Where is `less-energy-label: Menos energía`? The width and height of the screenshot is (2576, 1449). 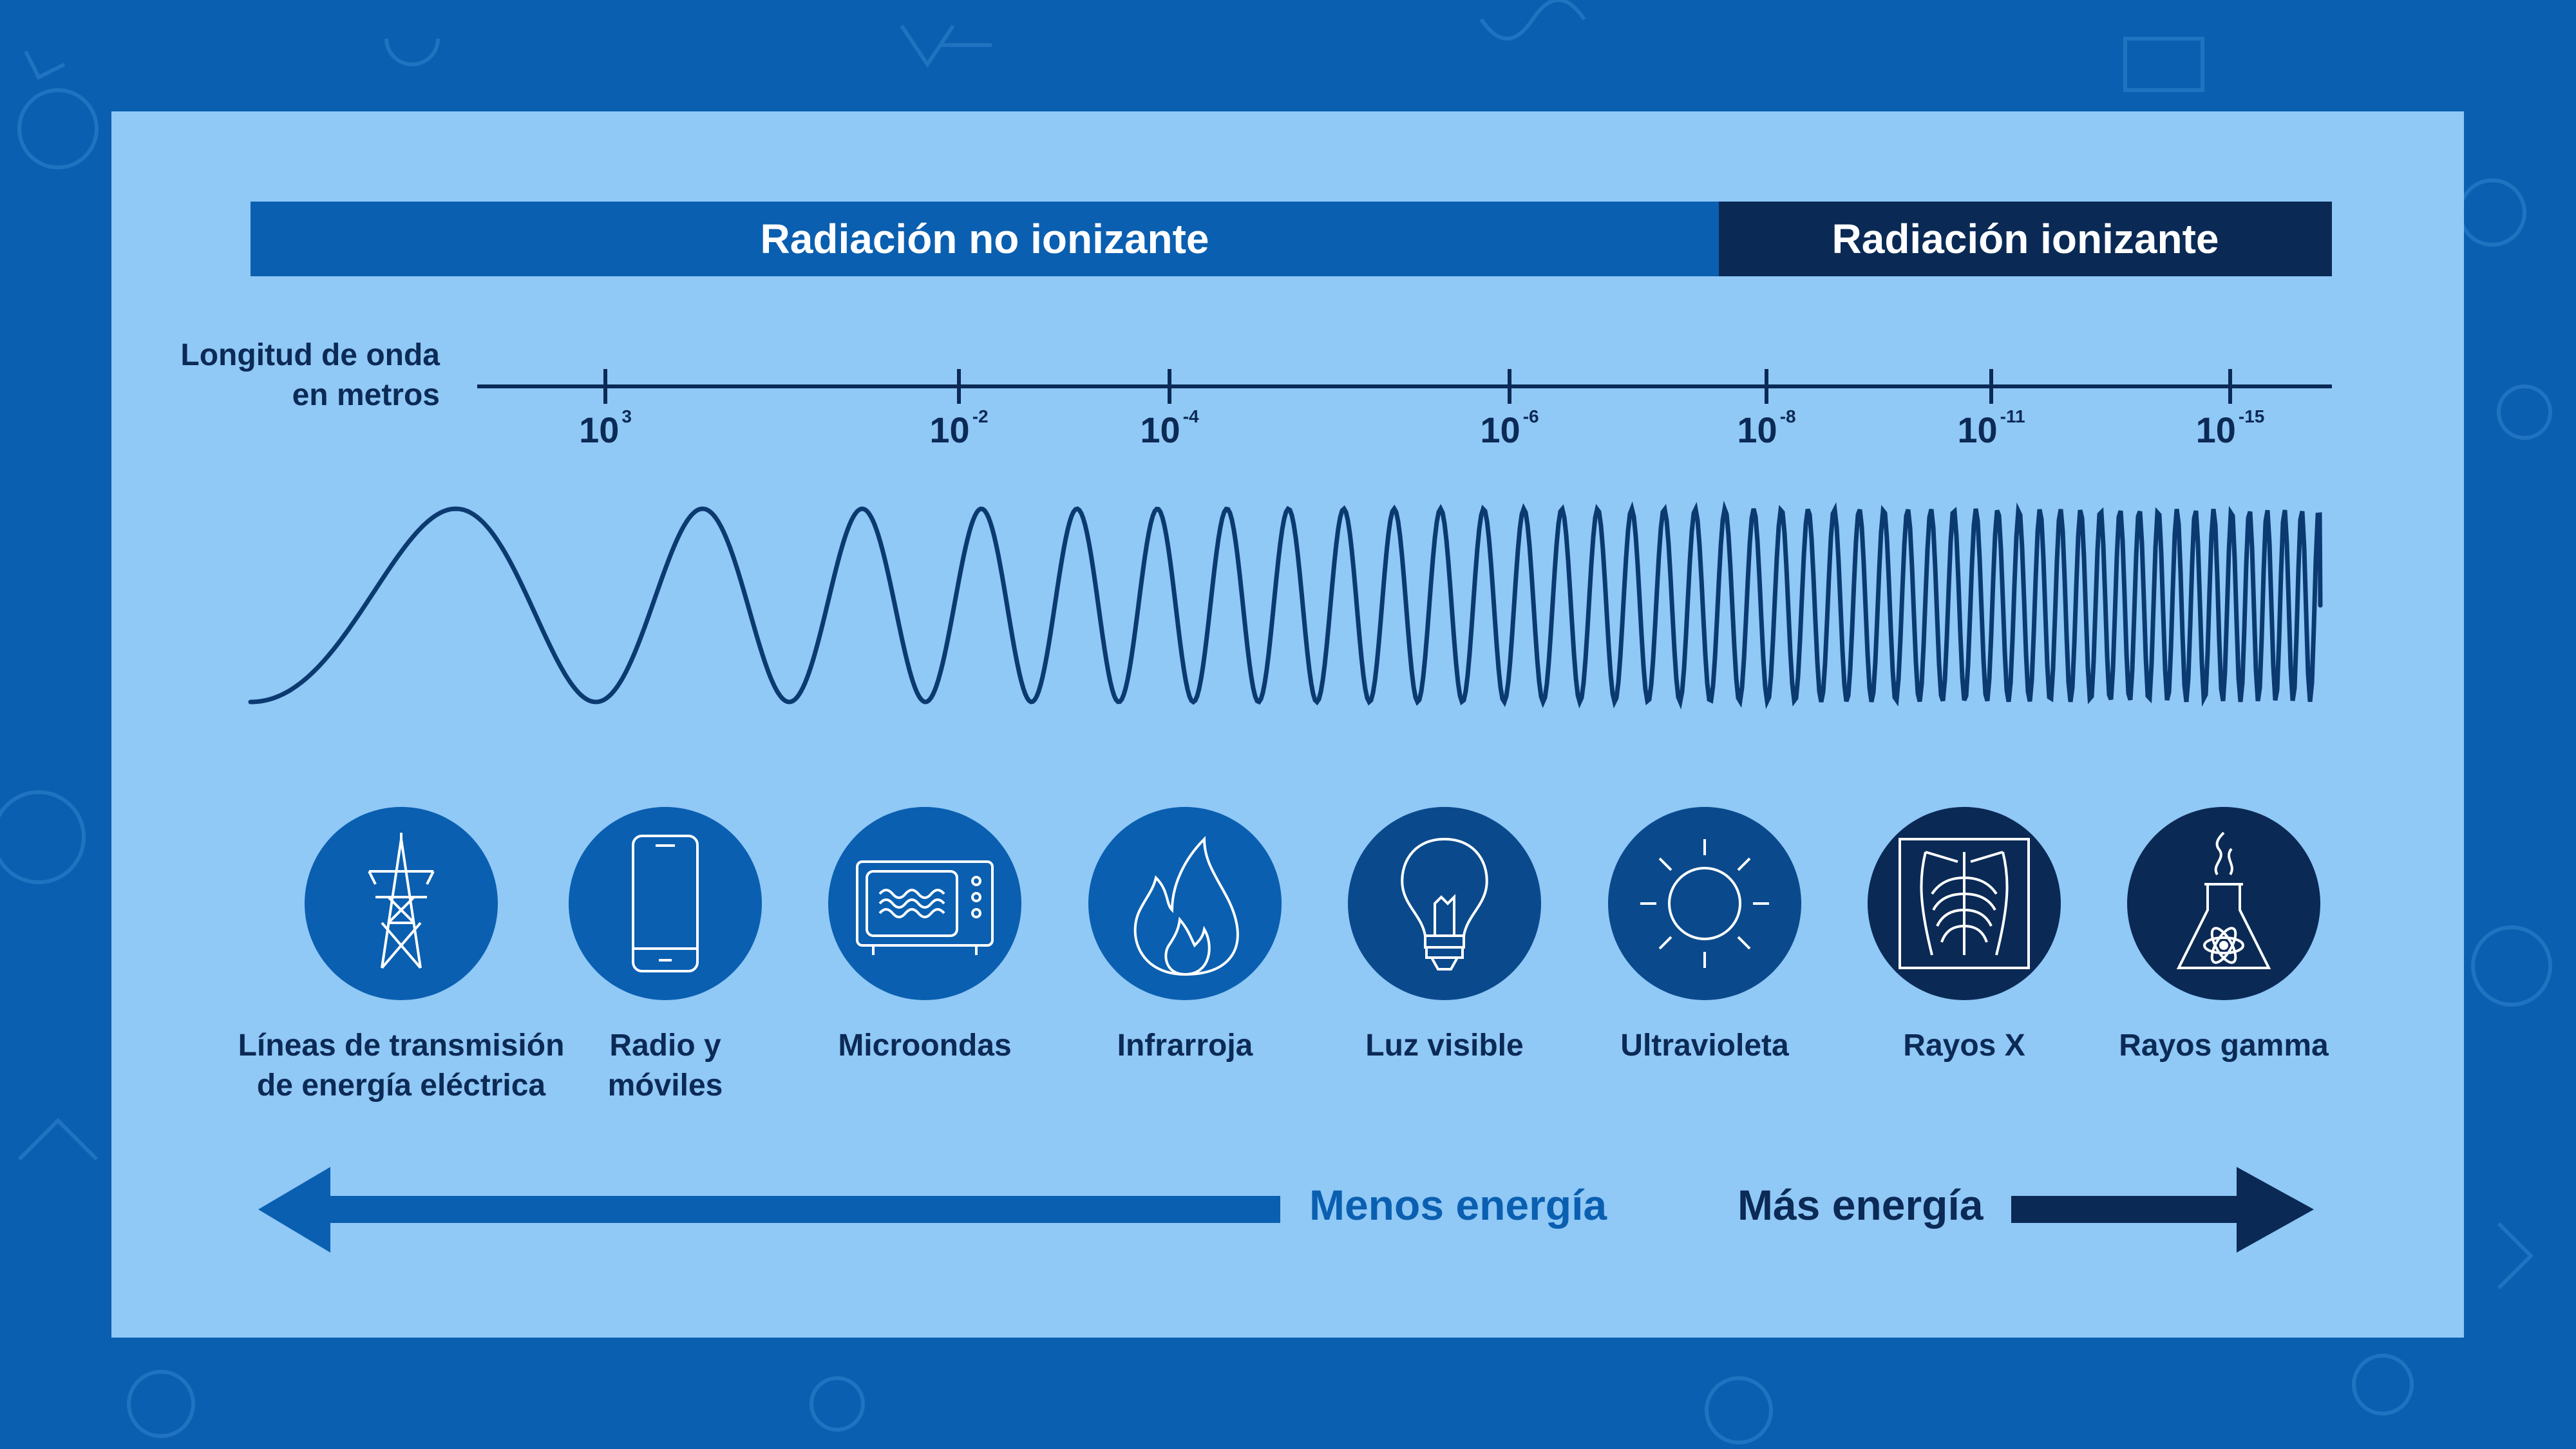
less-energy-label: Menos energía is located at coordinates (1458, 1205).